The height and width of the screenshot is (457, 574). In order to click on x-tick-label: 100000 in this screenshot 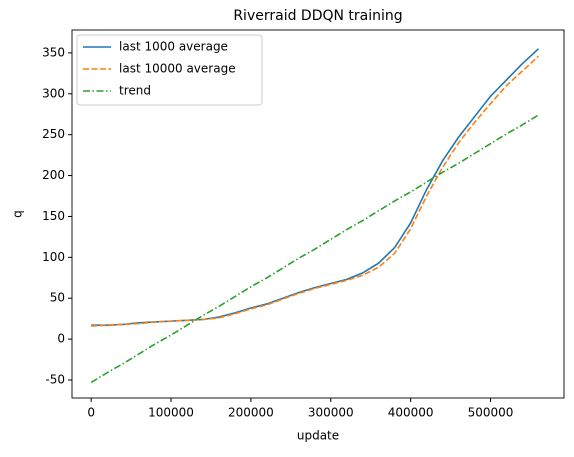, I will do `click(171, 413)`.